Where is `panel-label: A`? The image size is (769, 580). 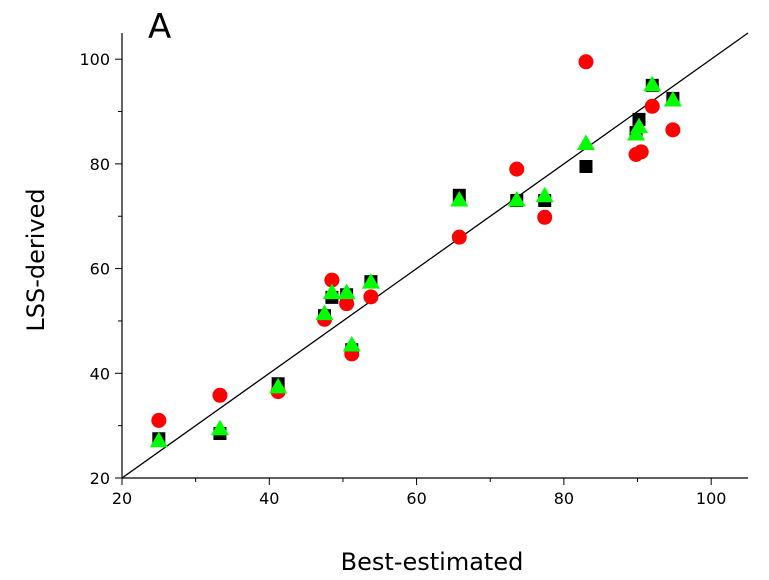
panel-label: A is located at coordinates (159, 27).